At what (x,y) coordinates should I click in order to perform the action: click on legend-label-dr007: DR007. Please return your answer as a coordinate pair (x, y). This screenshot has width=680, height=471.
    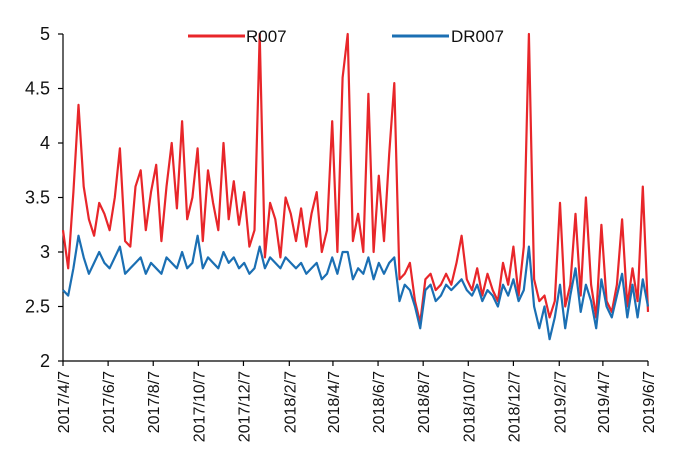
    Looking at the image, I should click on (477, 36).